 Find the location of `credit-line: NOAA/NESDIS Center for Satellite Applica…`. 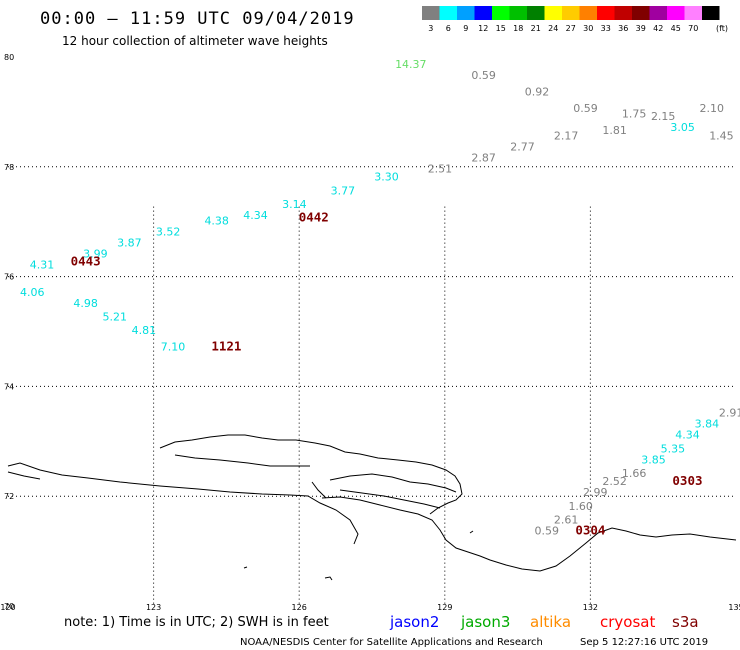

credit-line: NOAA/NESDIS Center for Satellite Applica… is located at coordinates (391, 642).